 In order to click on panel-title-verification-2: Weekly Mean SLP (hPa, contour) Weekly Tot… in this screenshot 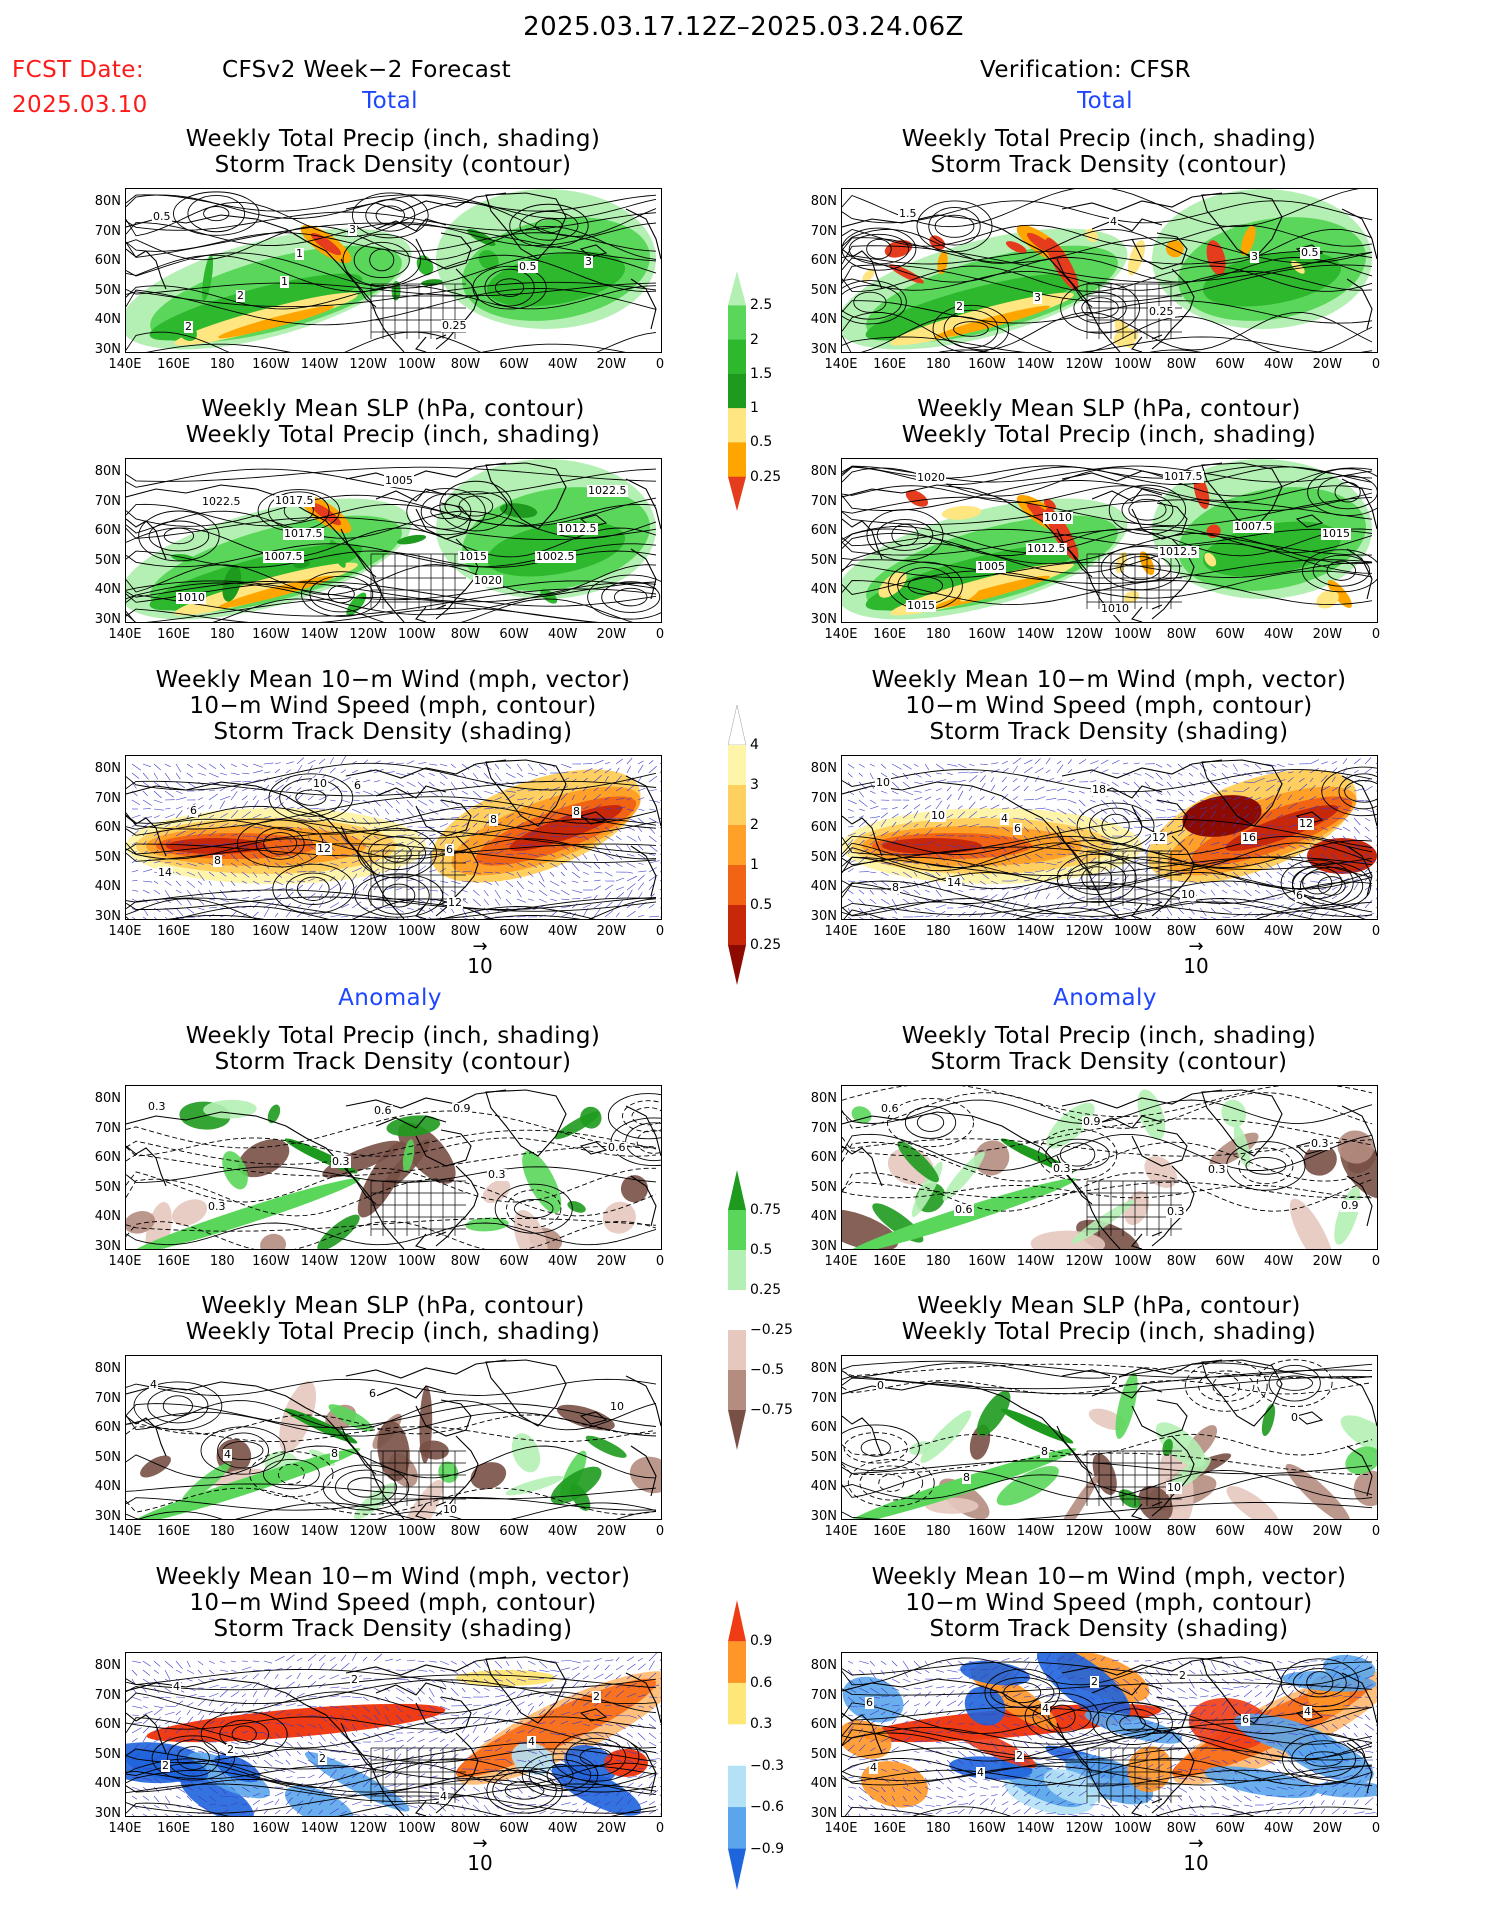, I will do `click(1109, 422)`.